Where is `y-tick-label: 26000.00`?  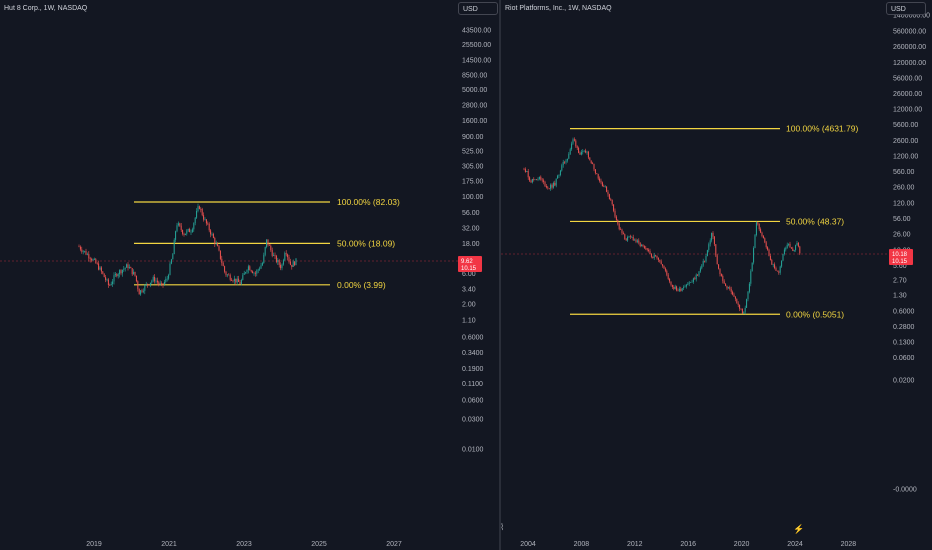 y-tick-label: 26000.00 is located at coordinates (907, 94).